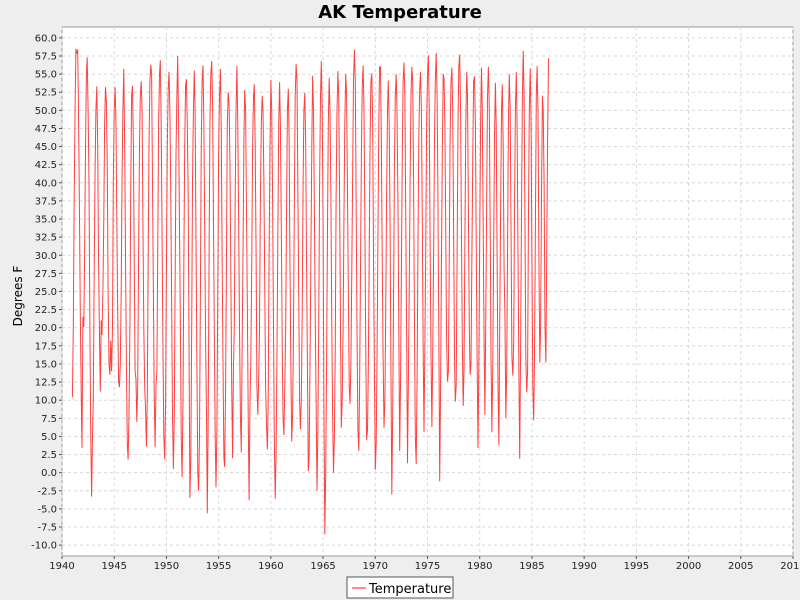 The height and width of the screenshot is (600, 800). Describe the element at coordinates (46, 238) in the screenshot. I see `y-tick-label: 32.5` at that location.